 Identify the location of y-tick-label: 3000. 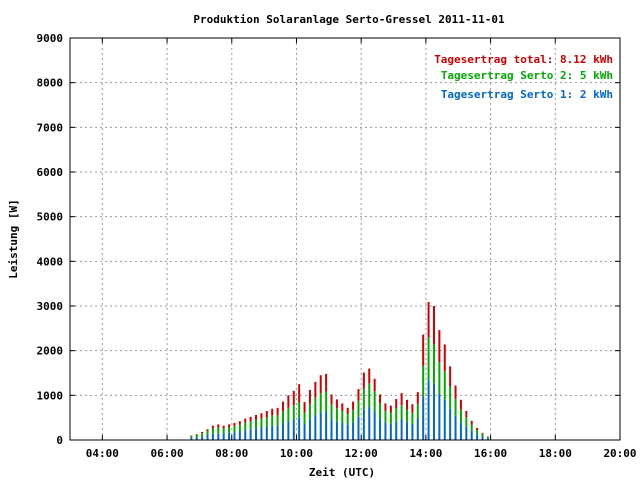
(50, 306).